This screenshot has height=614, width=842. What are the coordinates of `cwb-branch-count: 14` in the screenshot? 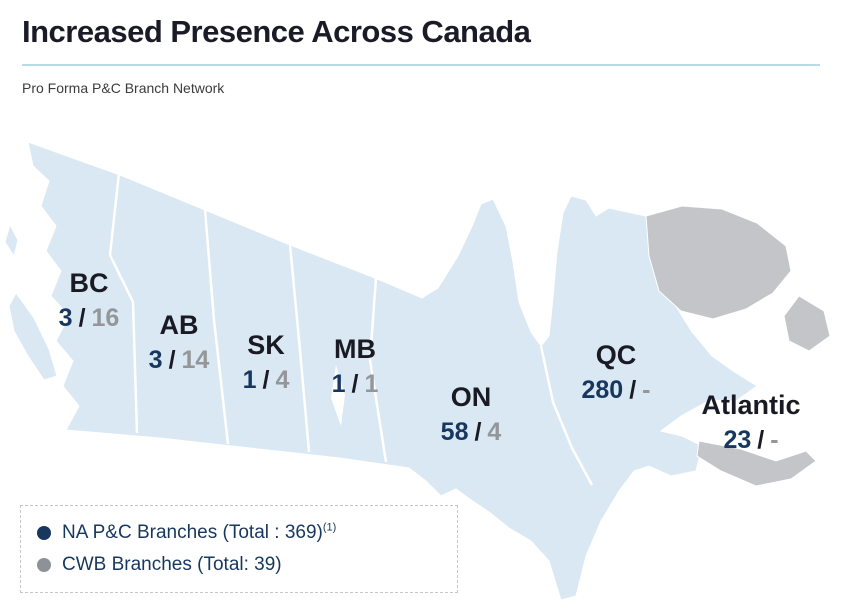 It's located at (195, 359).